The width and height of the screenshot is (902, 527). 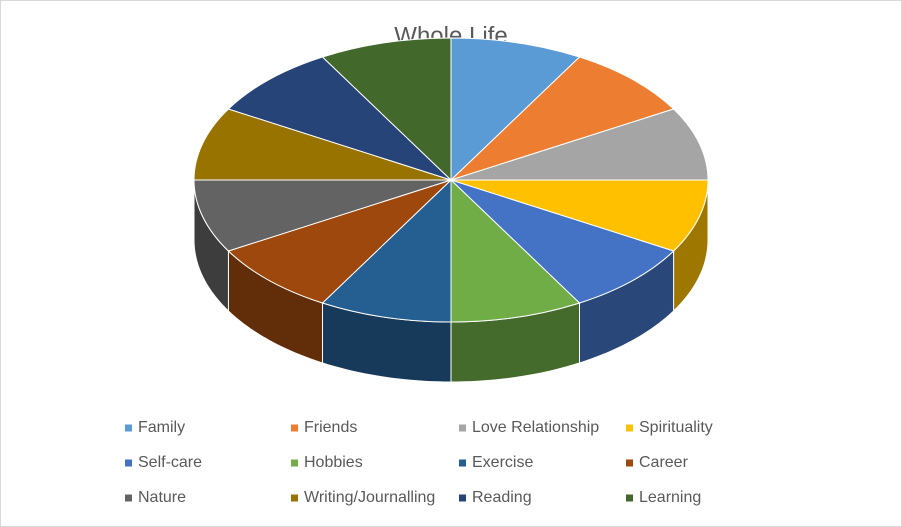 What do you see at coordinates (170, 462) in the screenshot?
I see `legend-label: Self-care` at bounding box center [170, 462].